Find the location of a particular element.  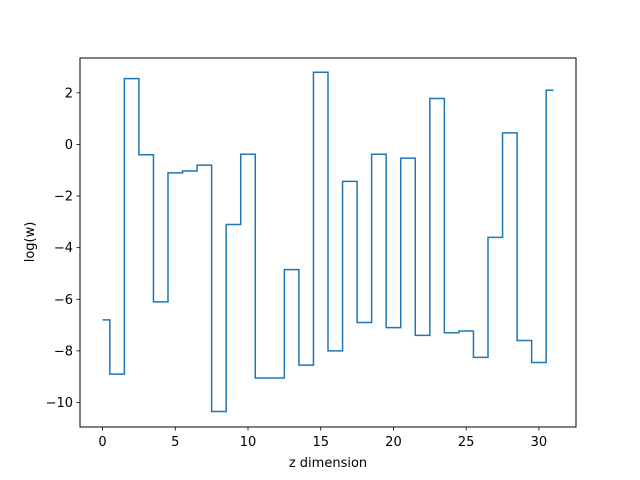

x-tick-label: 0 is located at coordinates (102, 442).